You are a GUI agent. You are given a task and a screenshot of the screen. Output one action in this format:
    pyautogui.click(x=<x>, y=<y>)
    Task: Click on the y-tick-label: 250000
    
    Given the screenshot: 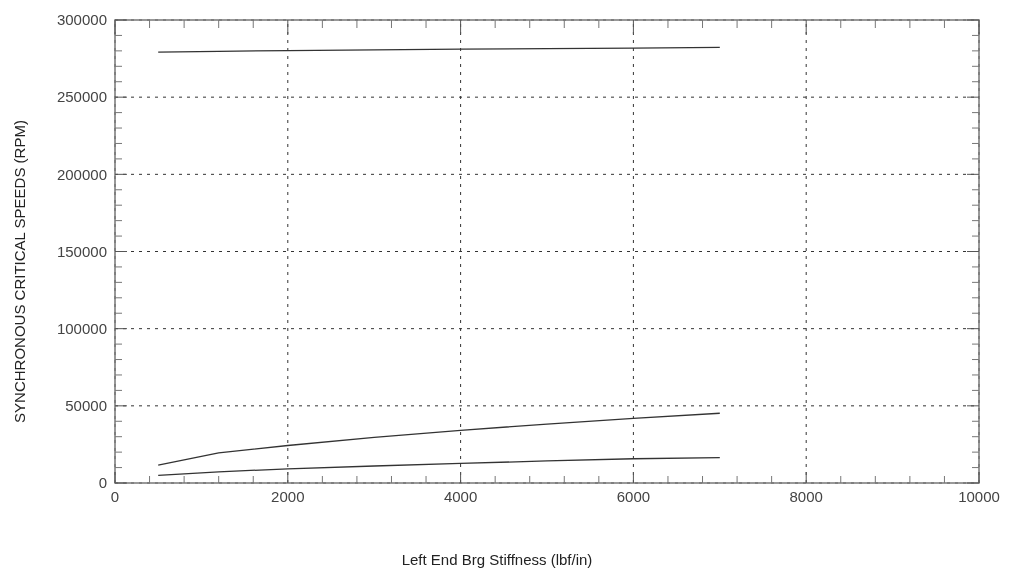 What is the action you would take?
    pyautogui.click(x=81, y=97)
    